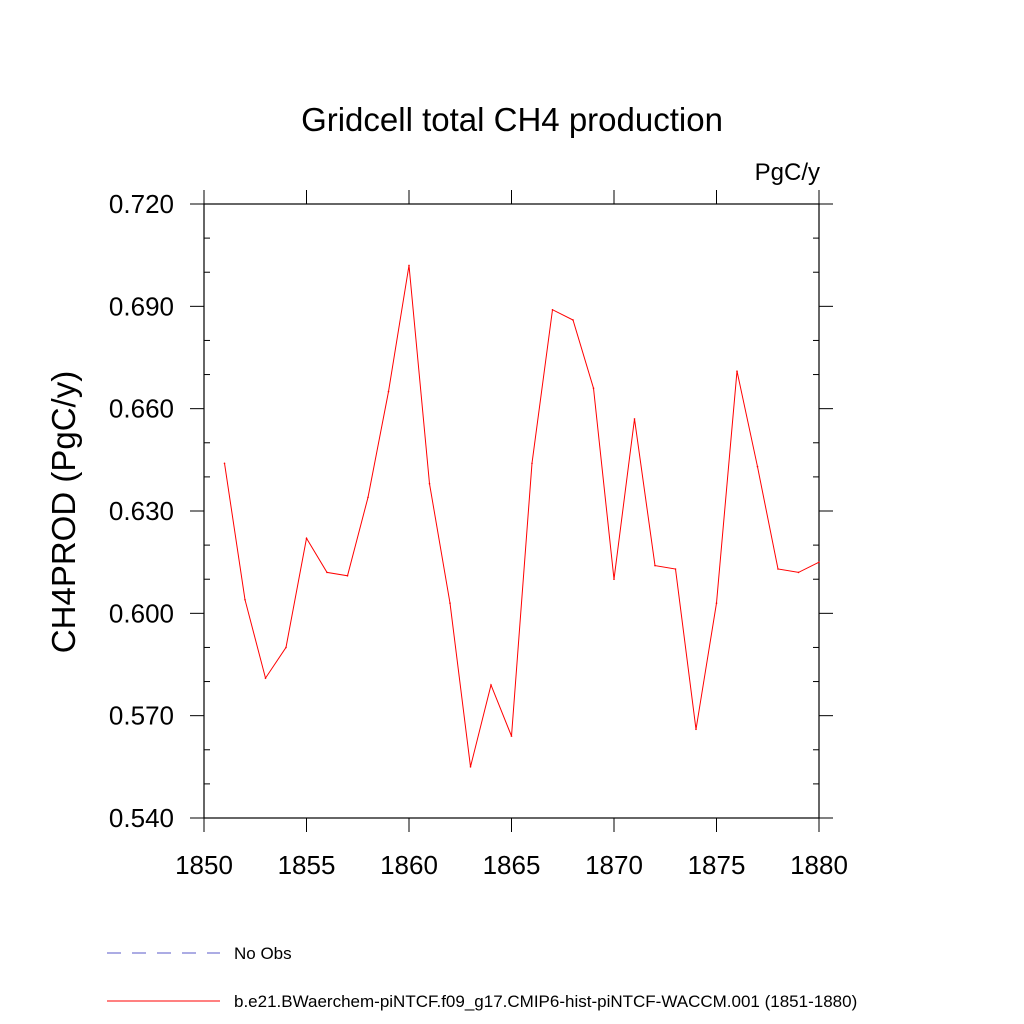 This screenshot has width=1024, height=1024. I want to click on x-tick-labels: 1850 1855 1860 1865 1870 1875 1880, so click(511, 865).